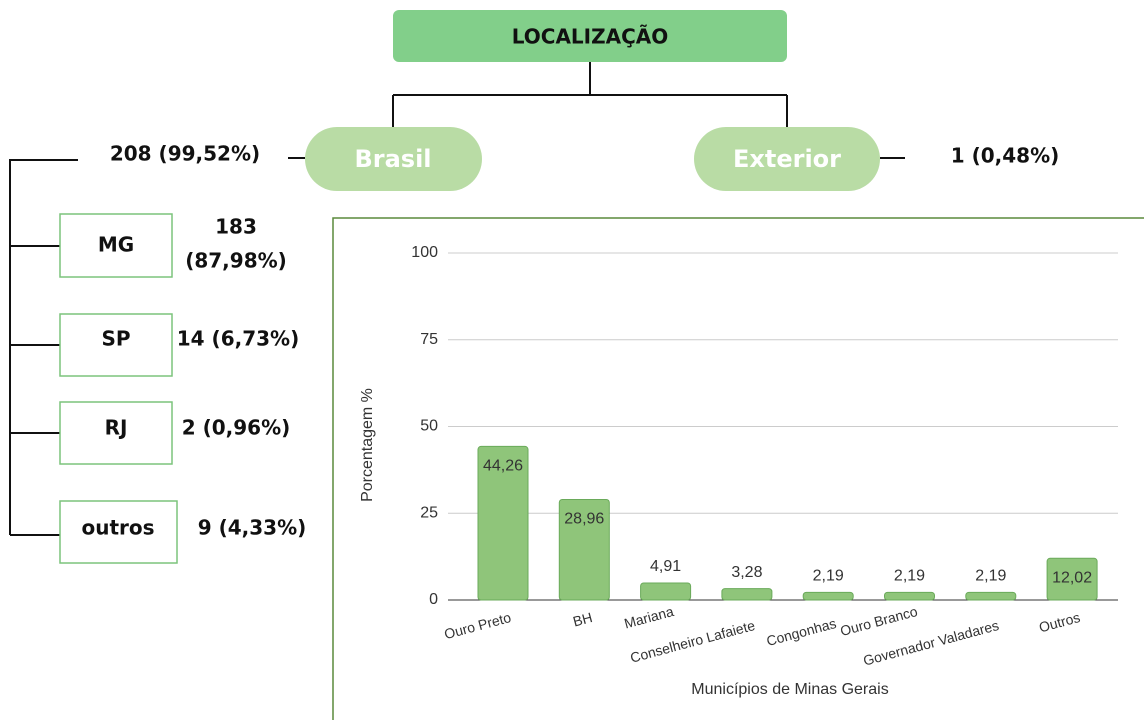 Image resolution: width=1144 pixels, height=720 pixels. Describe the element at coordinates (367, 445) in the screenshot. I see `y-axis-label: Porcentagem %` at that location.